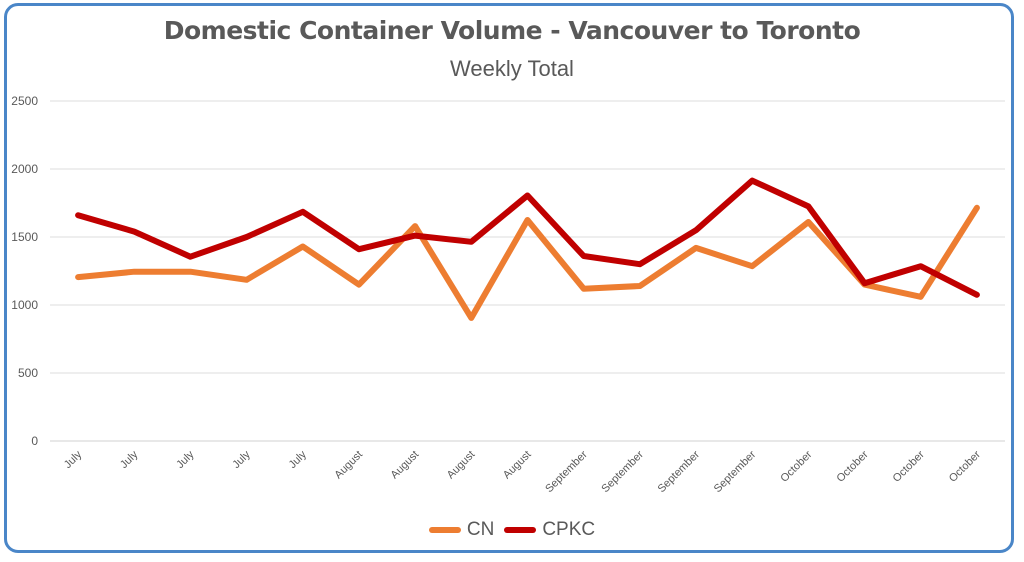 This screenshot has height=562, width=1024. I want to click on y-tick-label: 1000, so click(24, 305).